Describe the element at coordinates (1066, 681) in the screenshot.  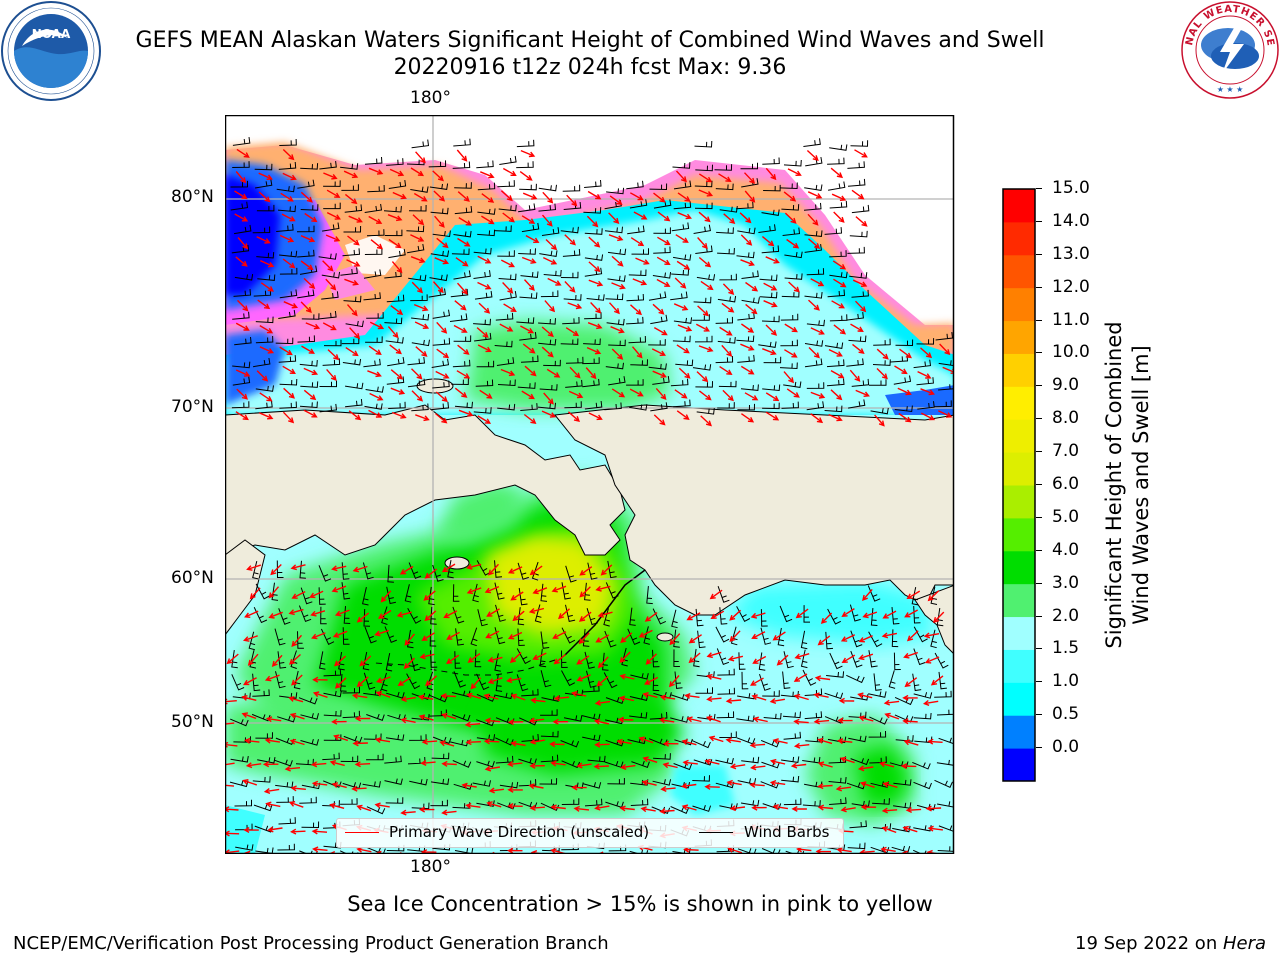
I see `colorbar-tick-label: 1.0` at that location.